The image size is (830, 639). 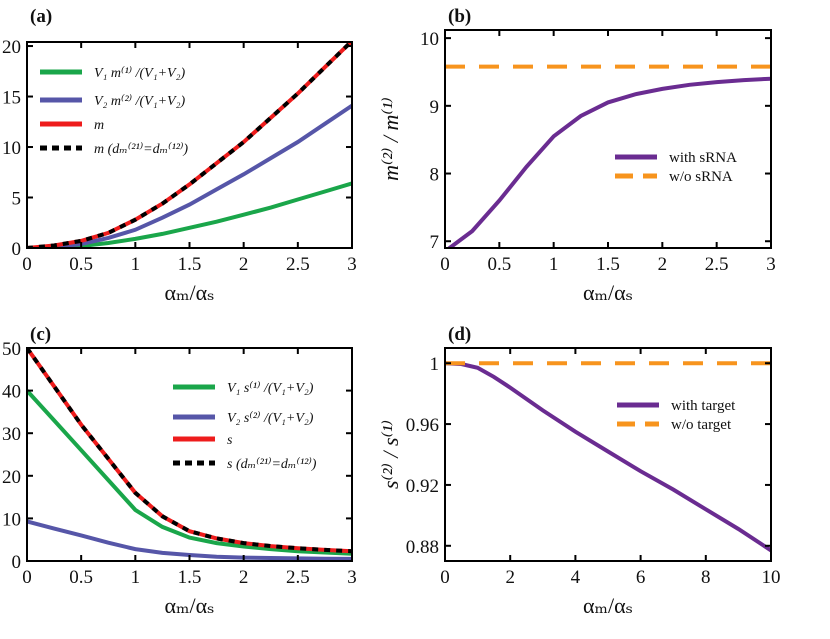 I want to click on y-axis-label: s⁽²⁾ / s⁽¹⁾, so click(x=390, y=454).